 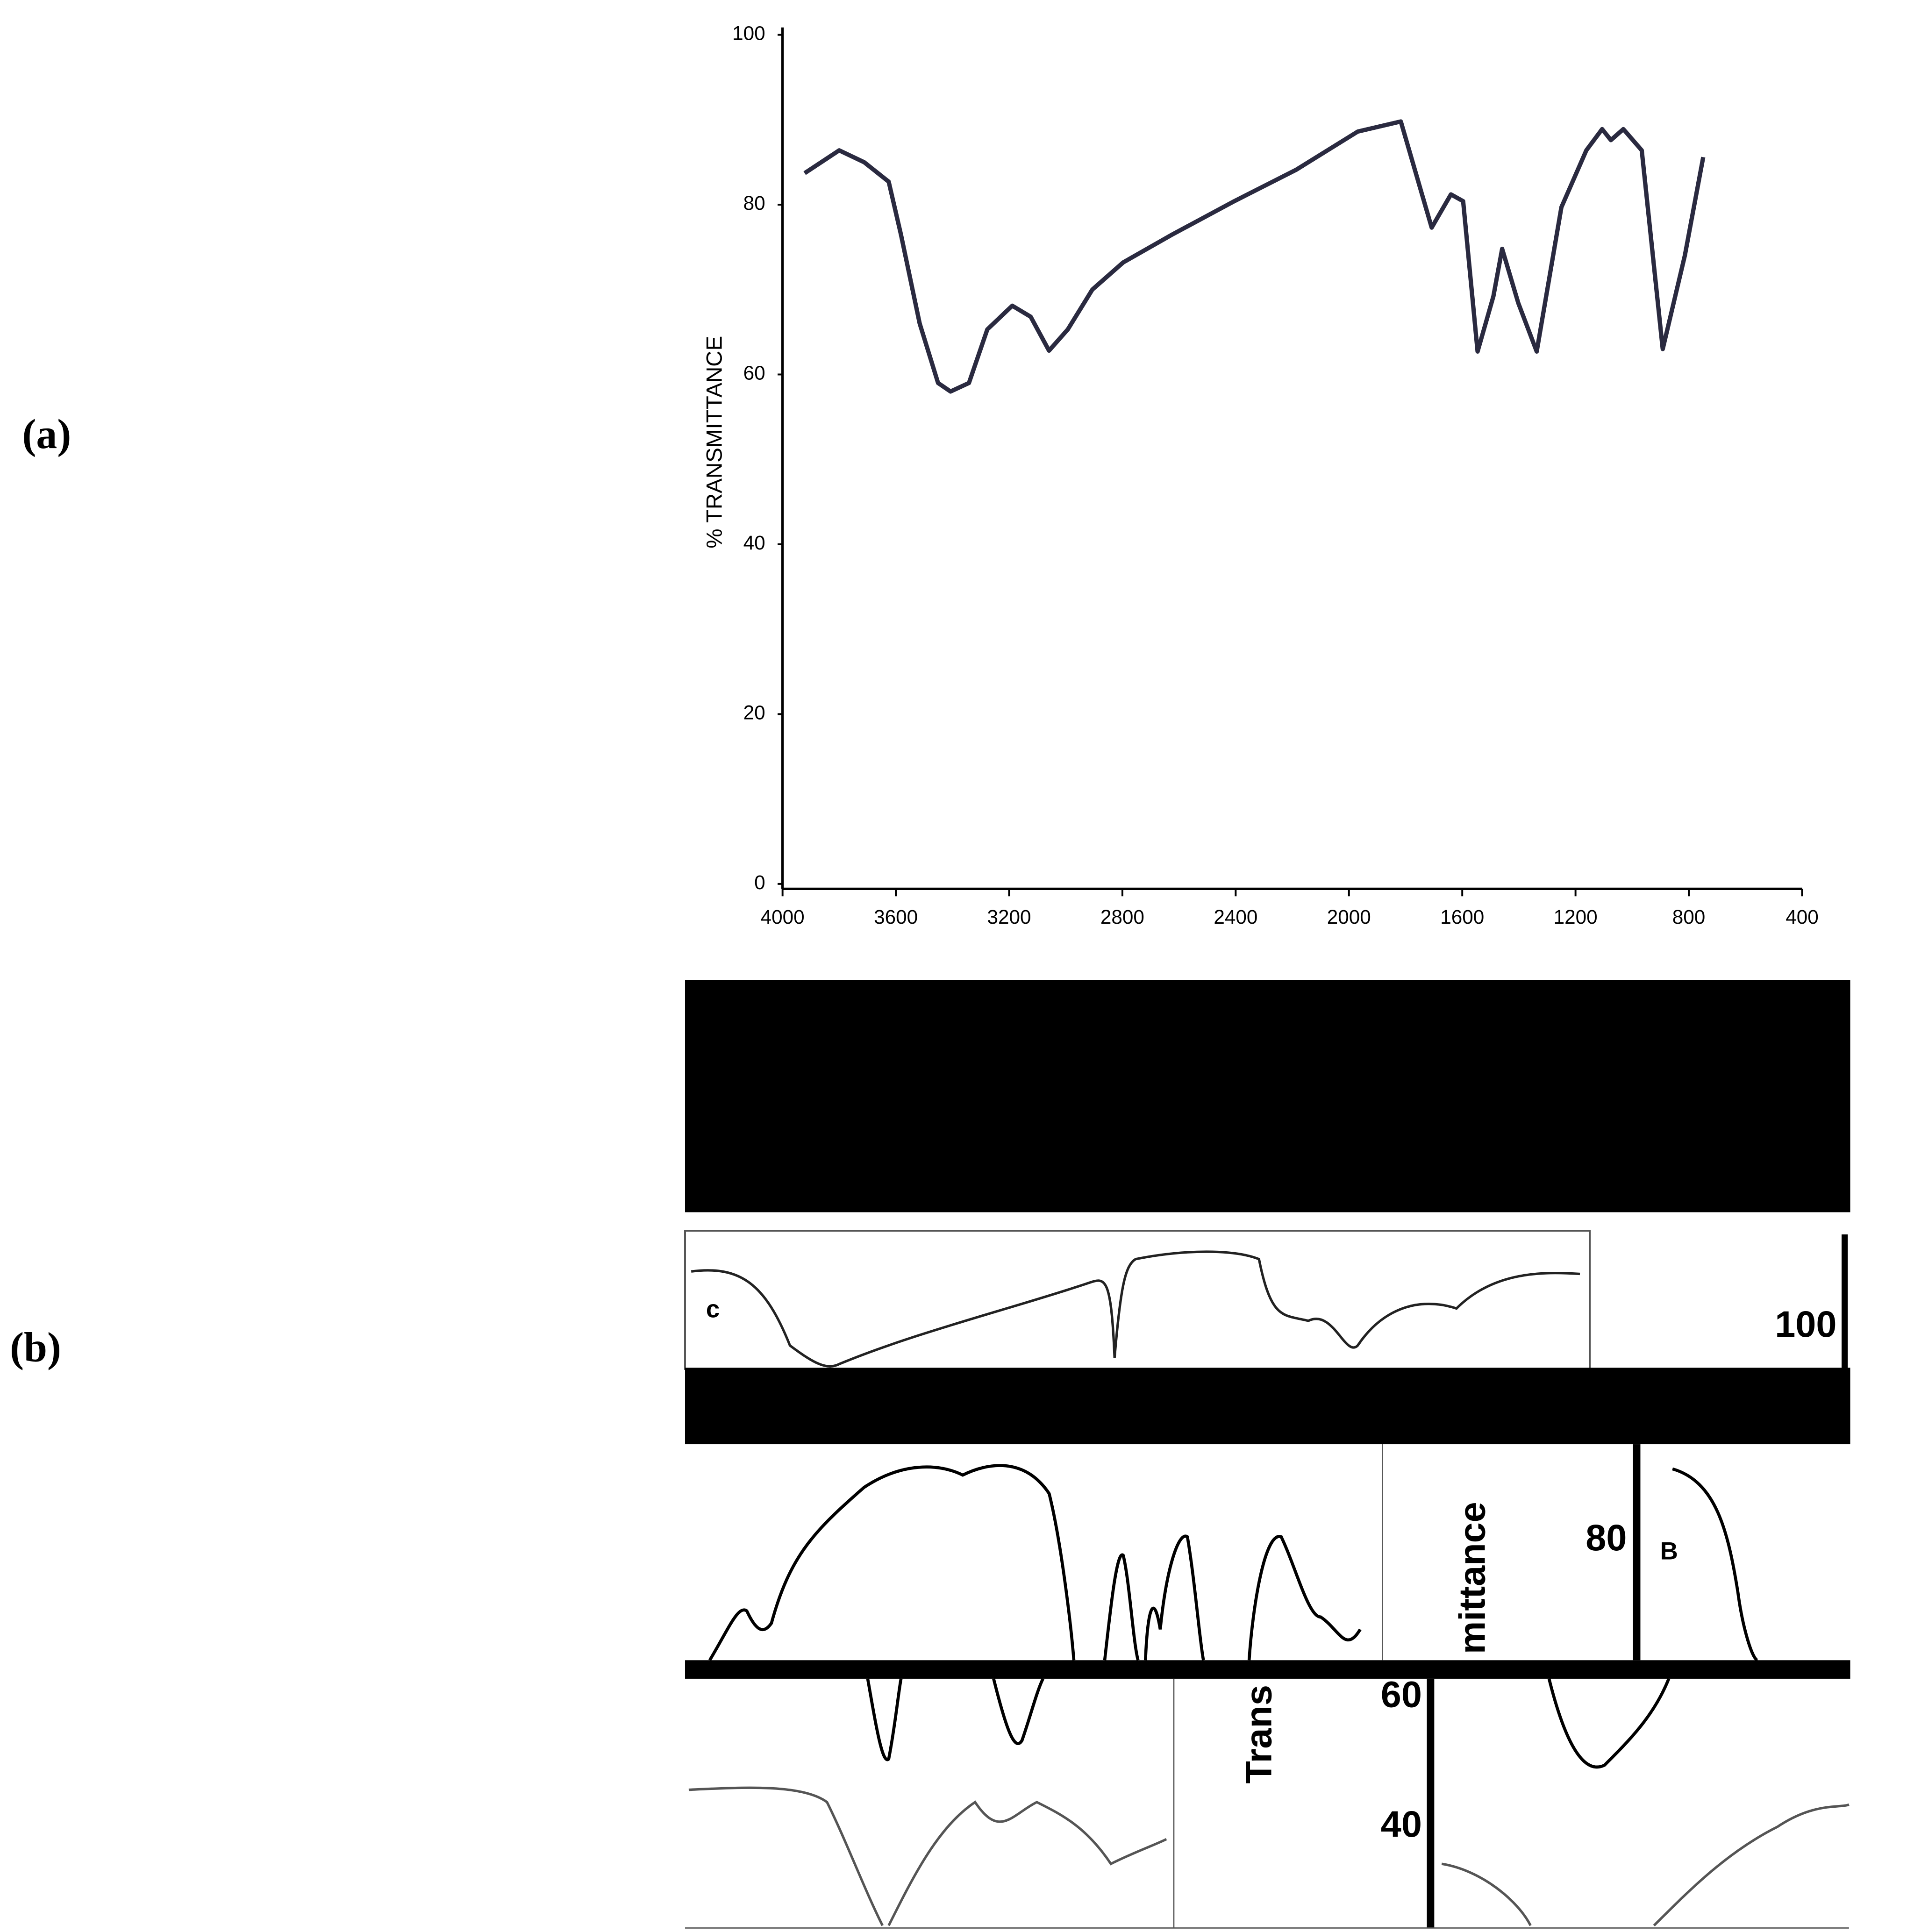 What do you see at coordinates (1122, 917) in the screenshot?
I see `x-tick-label: 2800` at bounding box center [1122, 917].